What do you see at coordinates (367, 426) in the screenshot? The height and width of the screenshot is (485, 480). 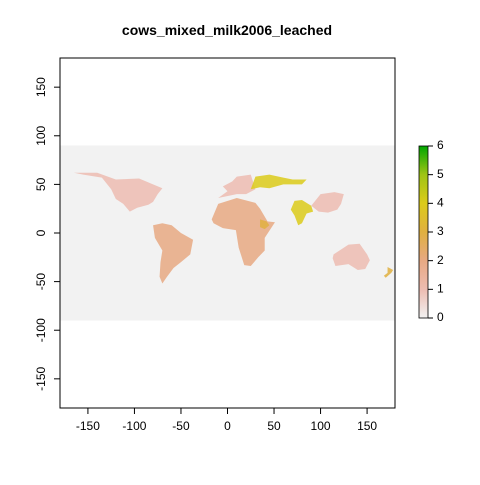 I see `x-tick-label: 150` at bounding box center [367, 426].